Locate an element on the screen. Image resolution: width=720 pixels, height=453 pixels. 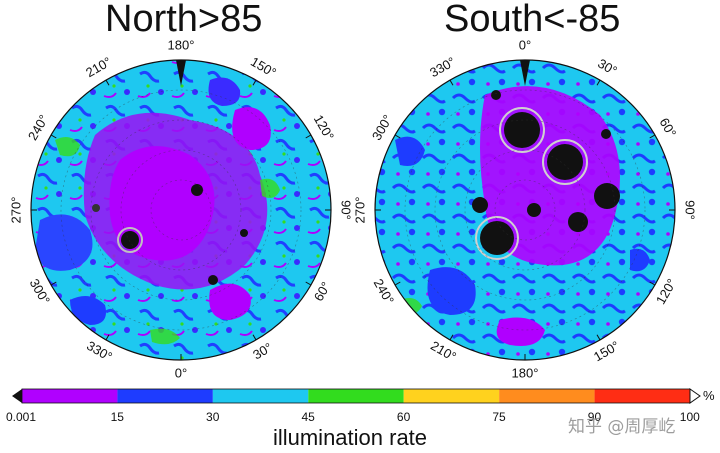
colorbar-tick-label: 90 is located at coordinates (594, 417).